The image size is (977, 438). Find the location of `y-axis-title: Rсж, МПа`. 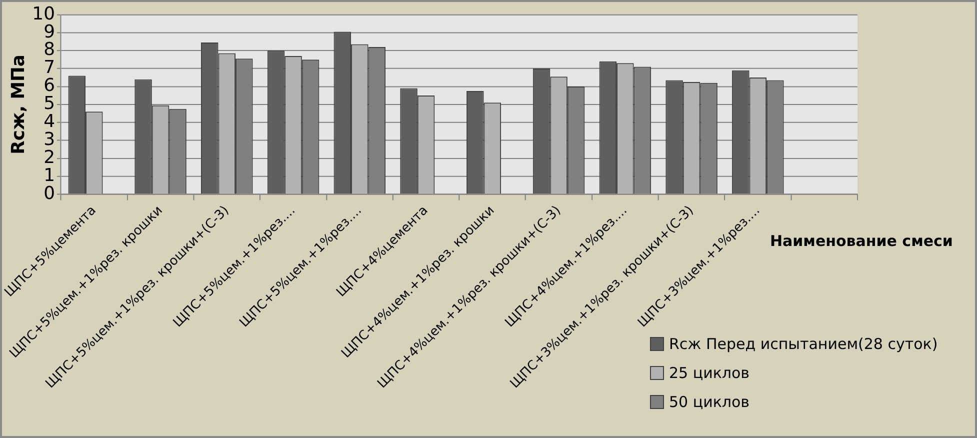

y-axis-title: Rсж, МПа is located at coordinates (19, 104).